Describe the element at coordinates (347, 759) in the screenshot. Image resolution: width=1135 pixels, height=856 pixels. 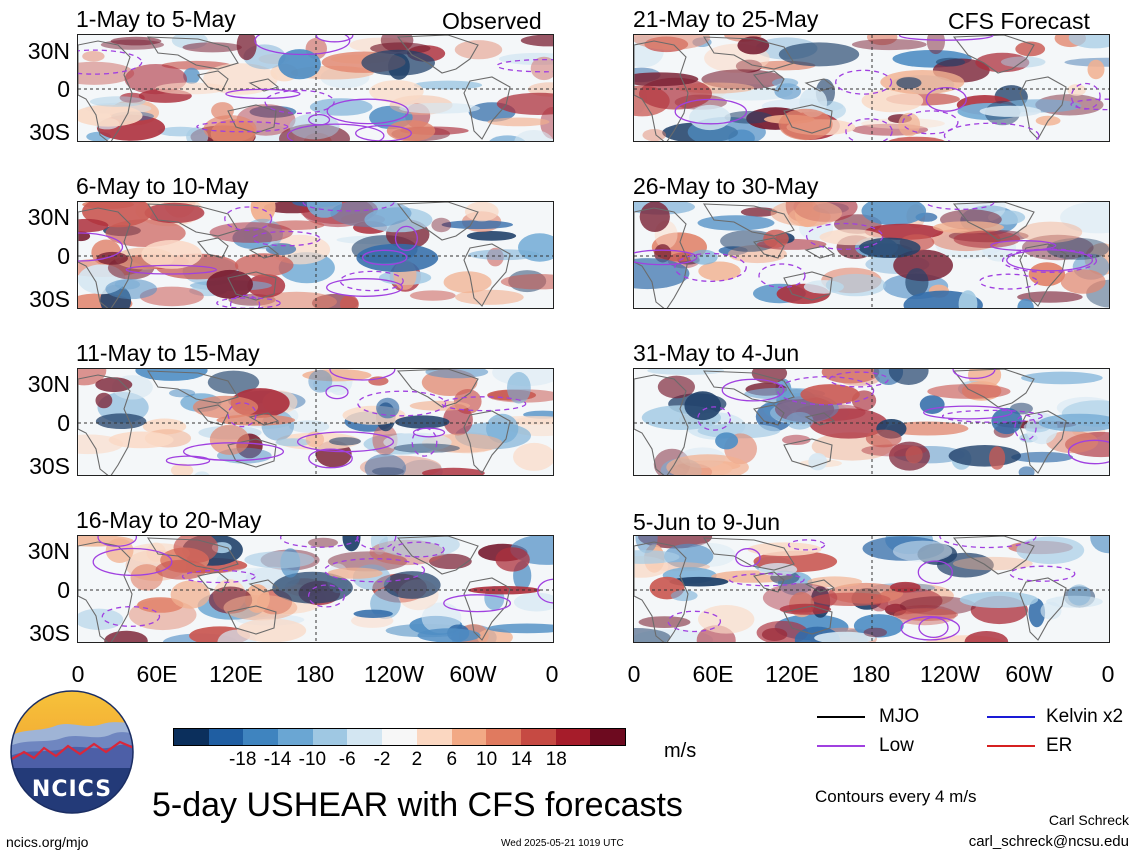
I see `colorbar-tick-label: -6` at that location.